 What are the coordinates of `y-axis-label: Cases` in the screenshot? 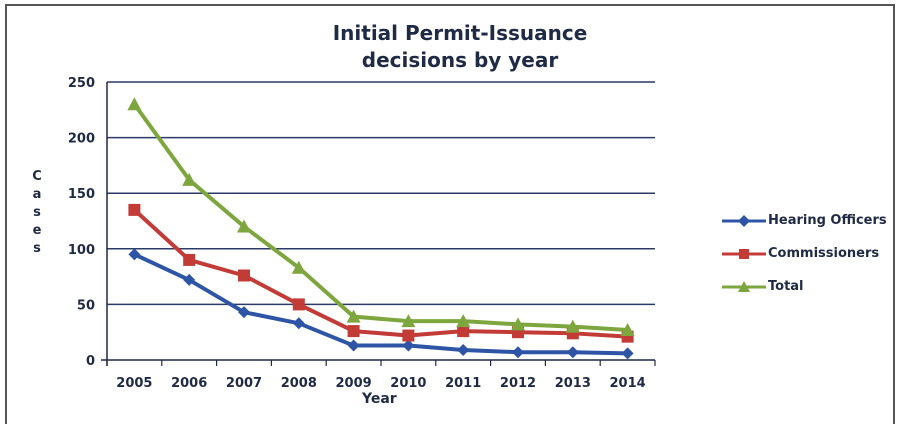 It's located at (37, 212).